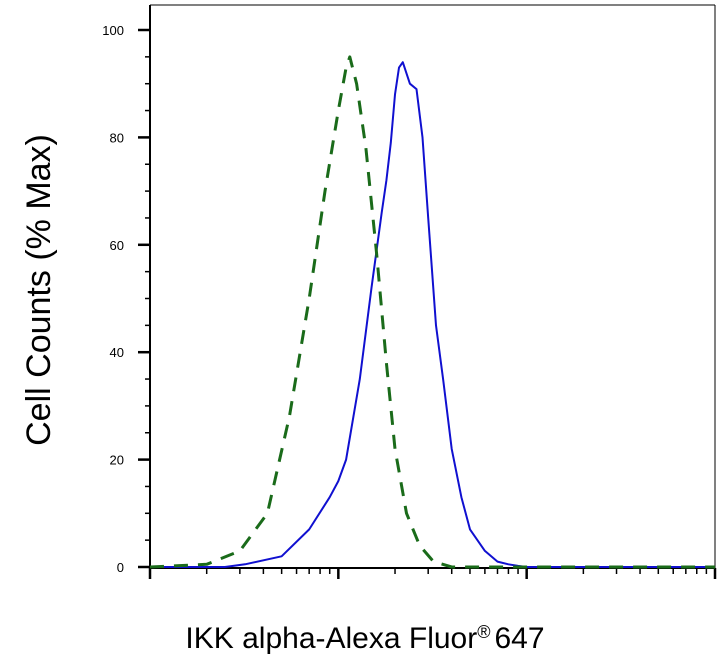 Image resolution: width=728 pixels, height=665 pixels. I want to click on y-tick-label: 80, so click(117, 137).